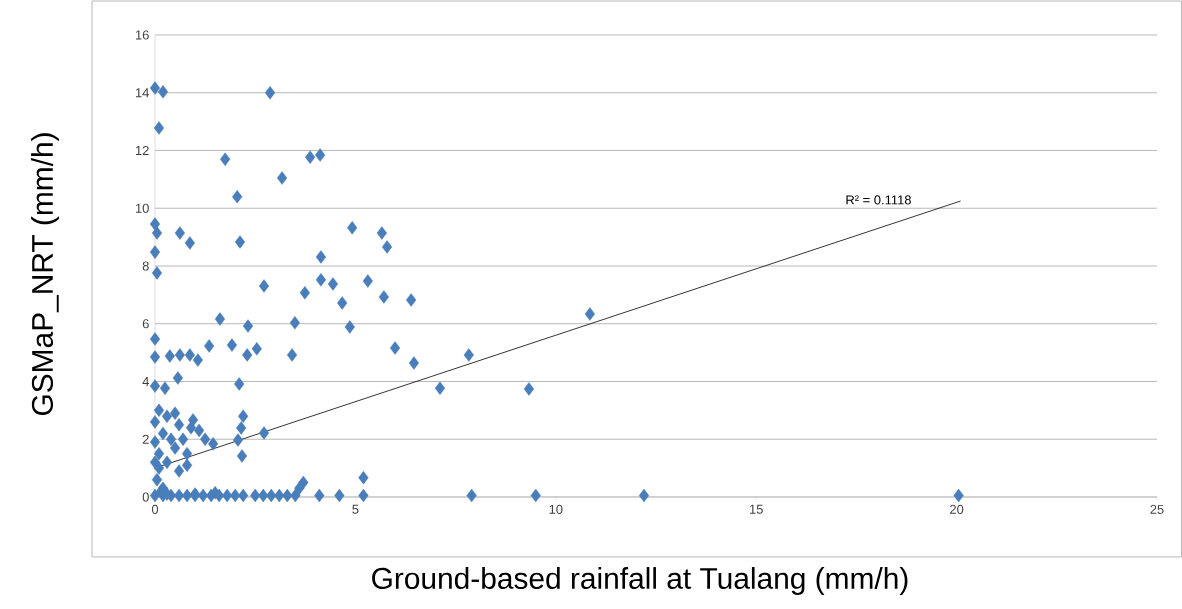  Describe the element at coordinates (145, 381) in the screenshot. I see `y-tick-label: 4` at that location.